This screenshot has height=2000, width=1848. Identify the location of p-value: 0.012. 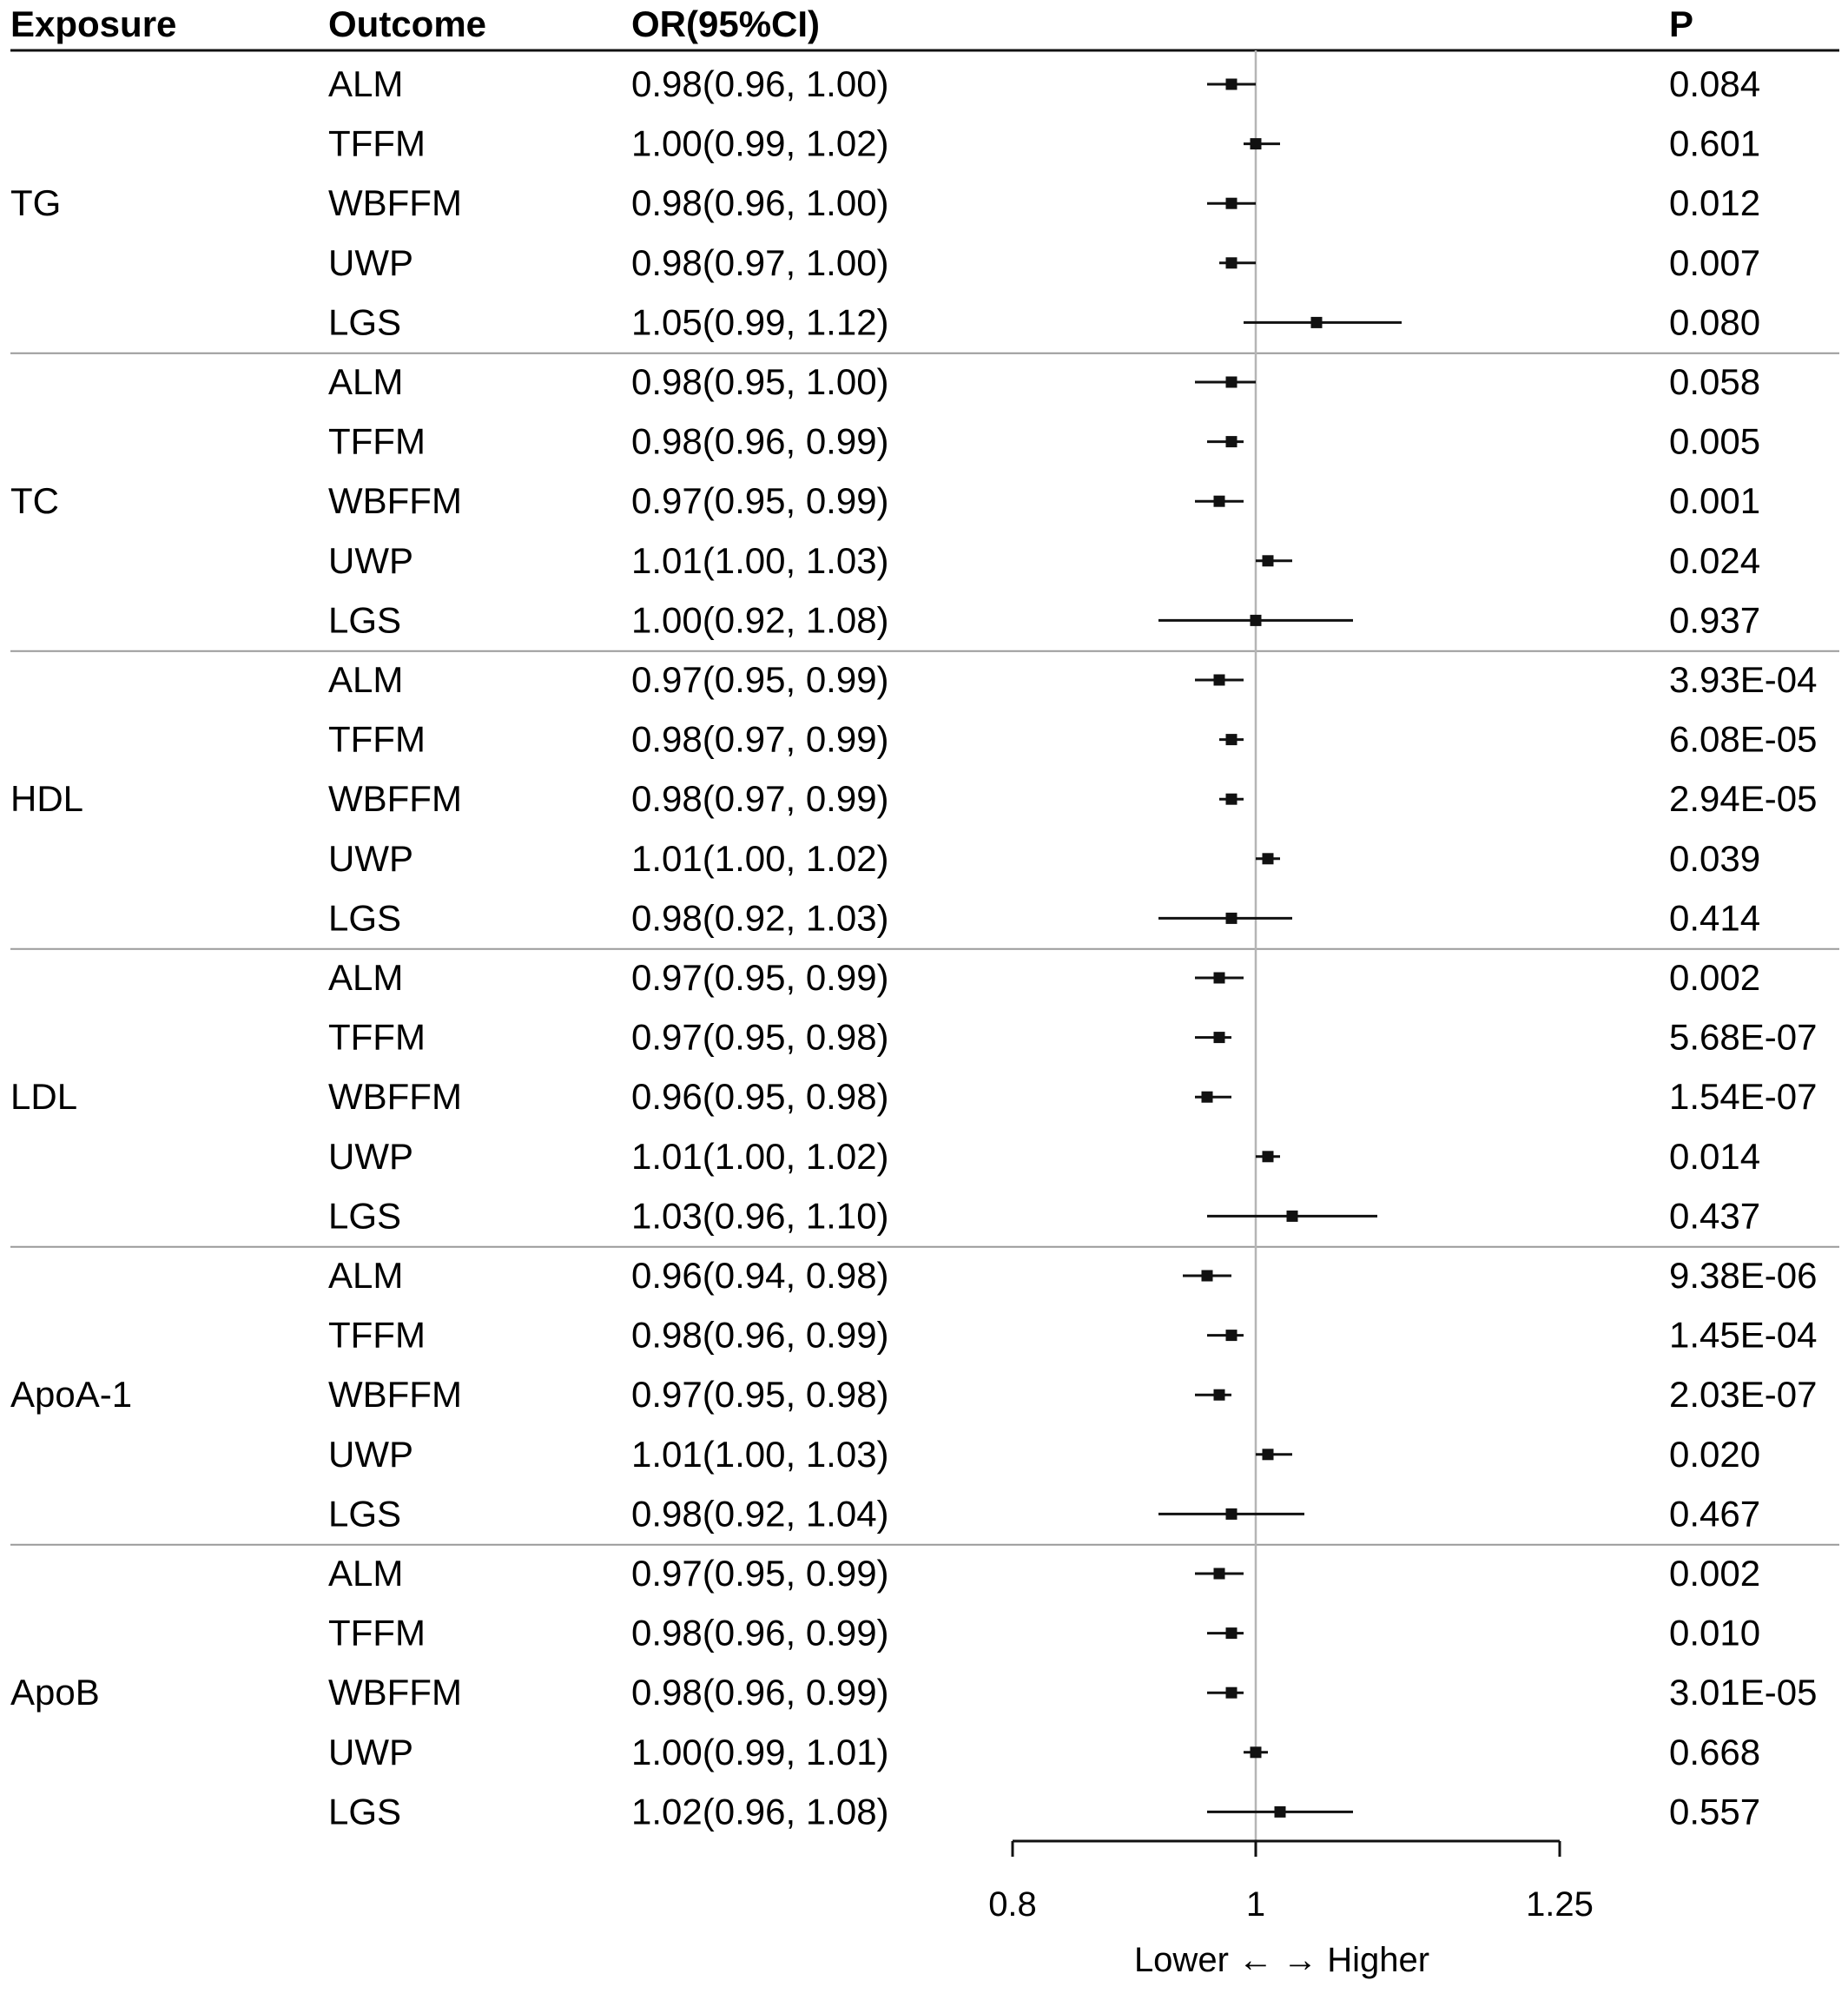
(1715, 202).